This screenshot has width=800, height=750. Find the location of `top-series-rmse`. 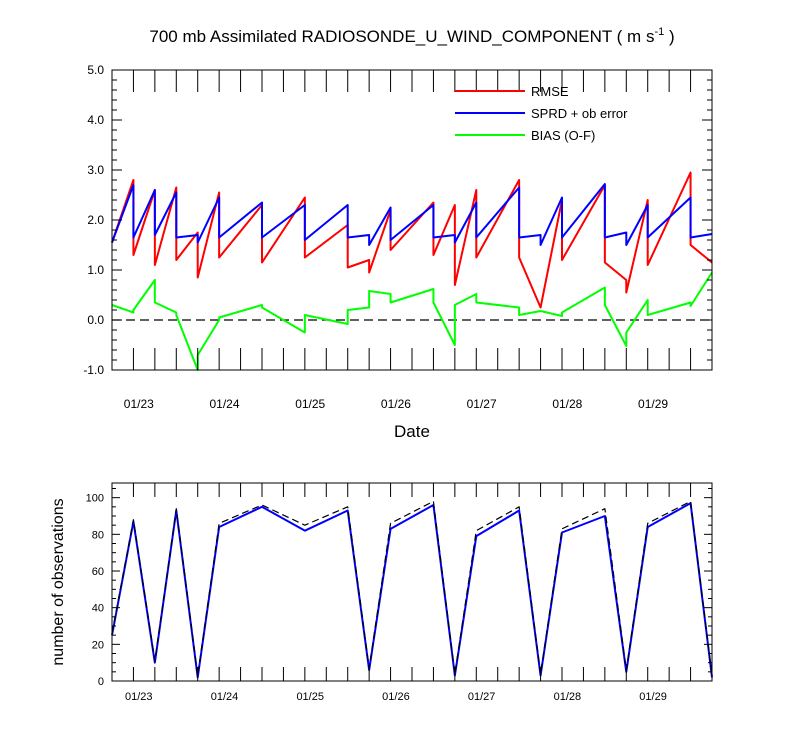

top-series-rmse is located at coordinates (412, 240).